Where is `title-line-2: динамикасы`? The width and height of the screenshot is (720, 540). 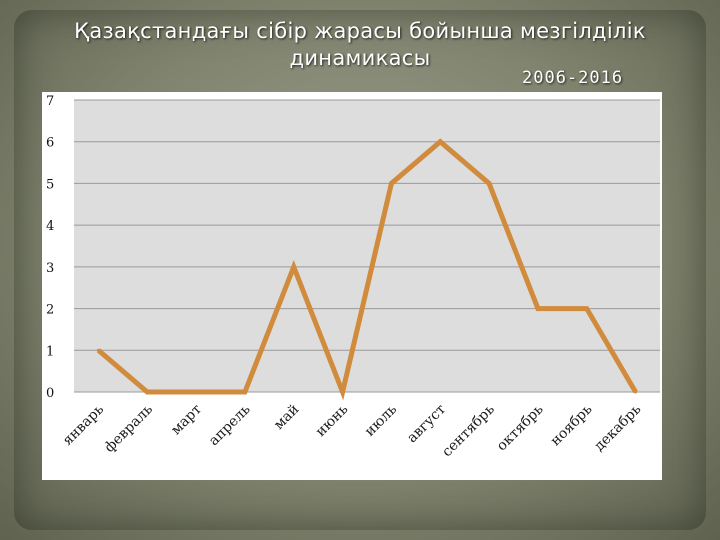
title-line-2: динамикасы is located at coordinates (360, 58).